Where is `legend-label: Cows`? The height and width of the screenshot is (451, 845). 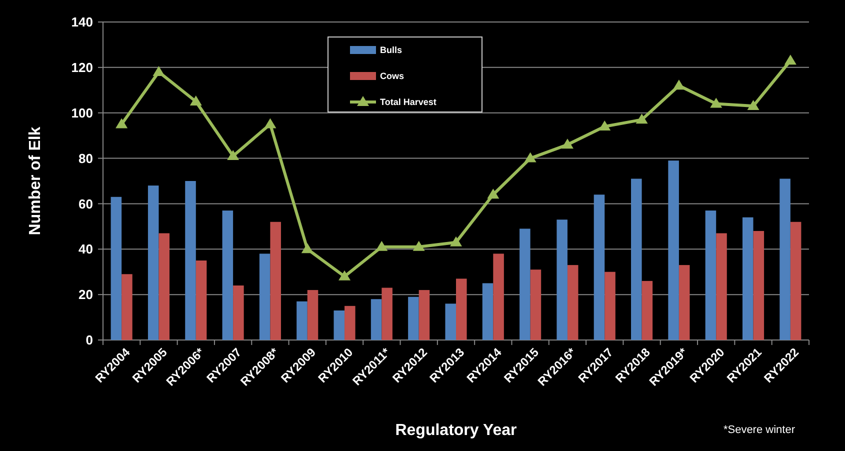
legend-label: Cows is located at coordinates (392, 76).